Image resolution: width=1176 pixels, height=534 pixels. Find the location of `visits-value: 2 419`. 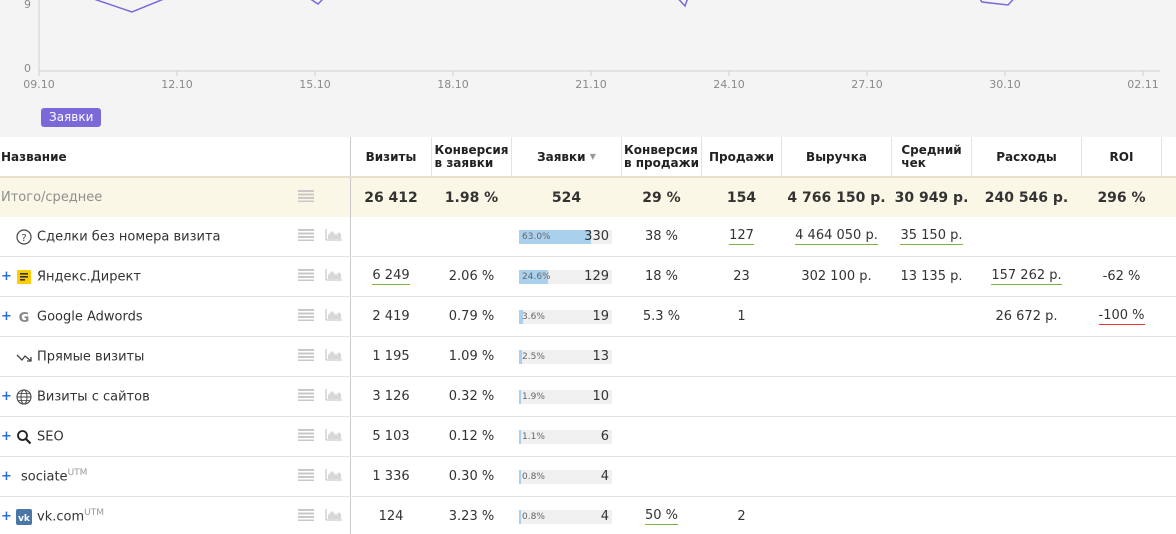

visits-value: 2 419 is located at coordinates (391, 316).